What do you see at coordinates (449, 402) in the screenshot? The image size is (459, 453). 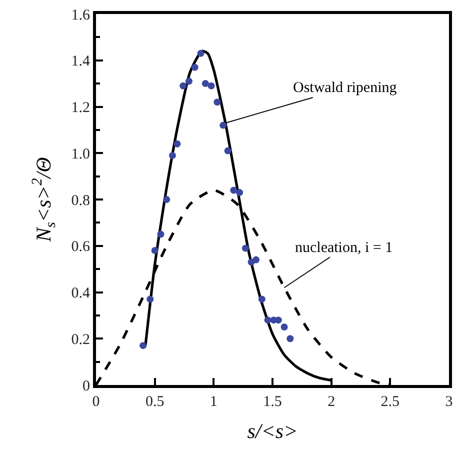 I see `x-tick-label: 3` at bounding box center [449, 402].